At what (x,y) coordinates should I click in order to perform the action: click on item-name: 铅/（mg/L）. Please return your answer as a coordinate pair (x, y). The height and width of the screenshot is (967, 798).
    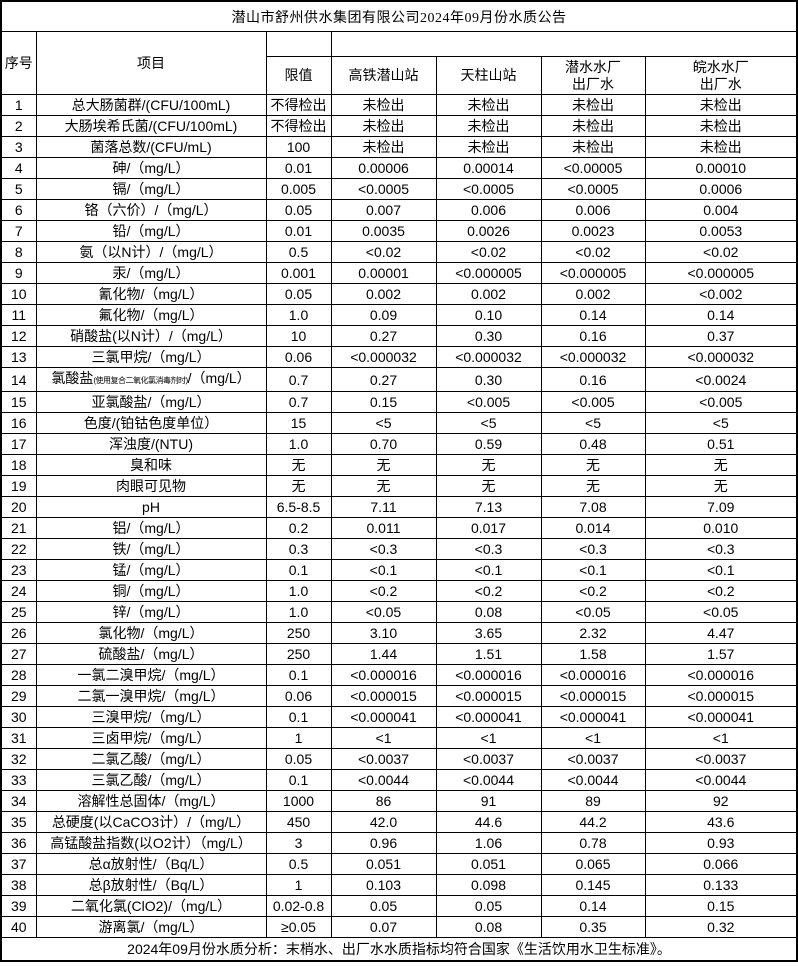
    Looking at the image, I should click on (151, 231).